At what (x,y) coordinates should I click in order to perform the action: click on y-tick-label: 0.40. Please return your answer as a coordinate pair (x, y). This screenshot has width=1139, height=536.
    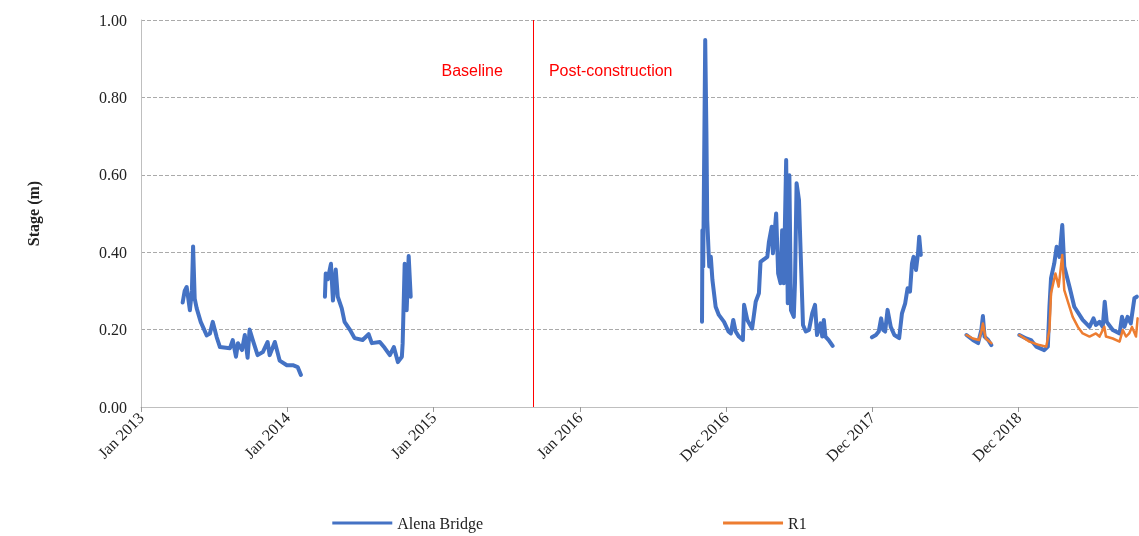
    Looking at the image, I should click on (113, 252).